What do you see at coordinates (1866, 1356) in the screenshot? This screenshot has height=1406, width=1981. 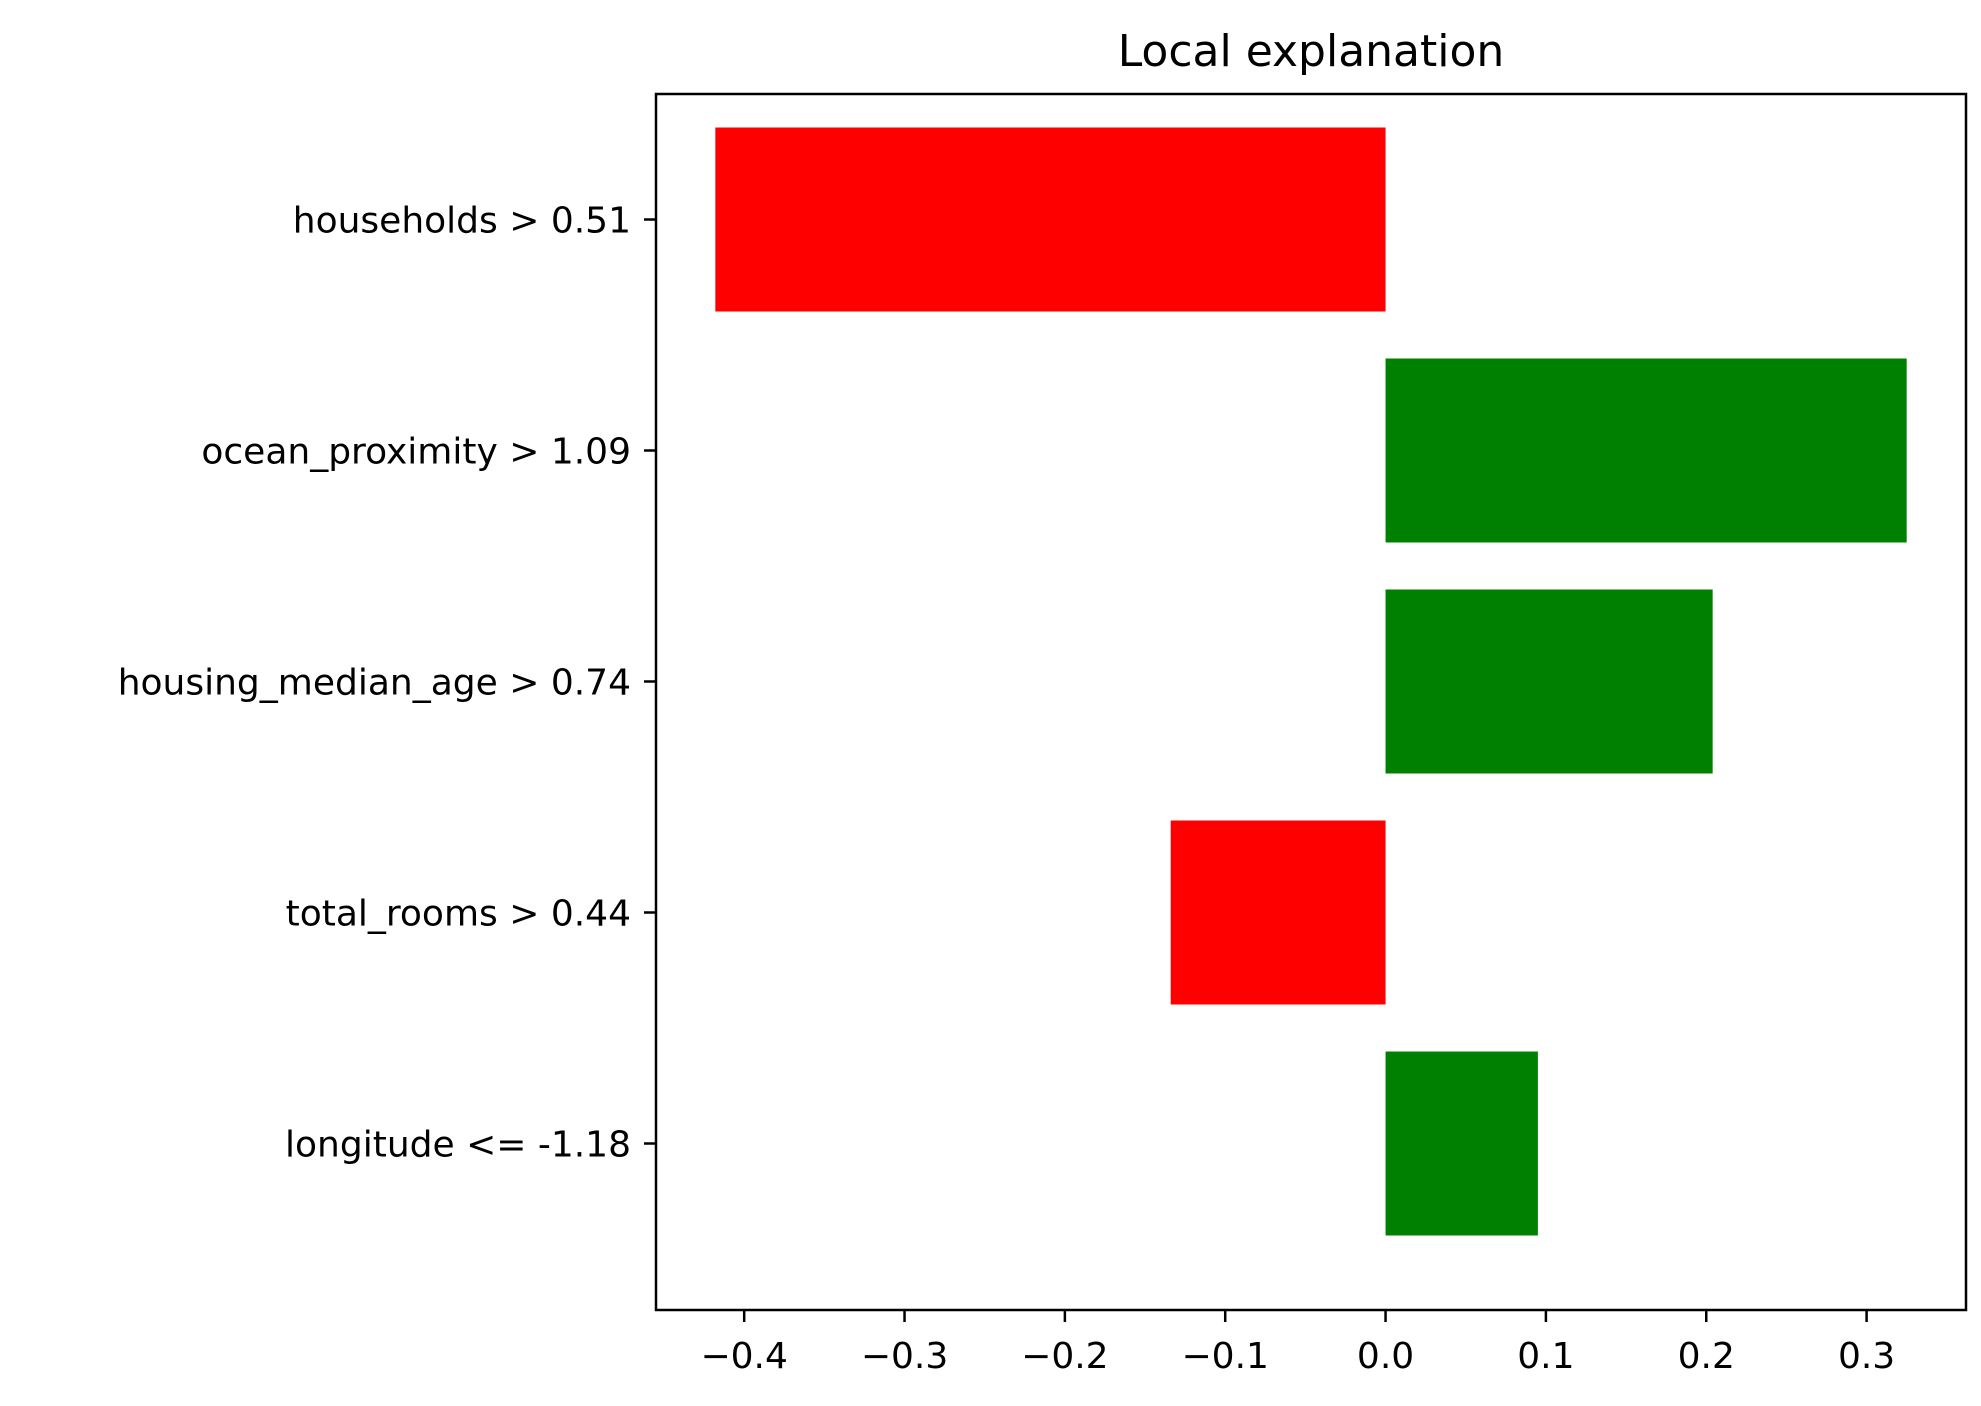 I see `x-tick-label: 0.3` at bounding box center [1866, 1356].